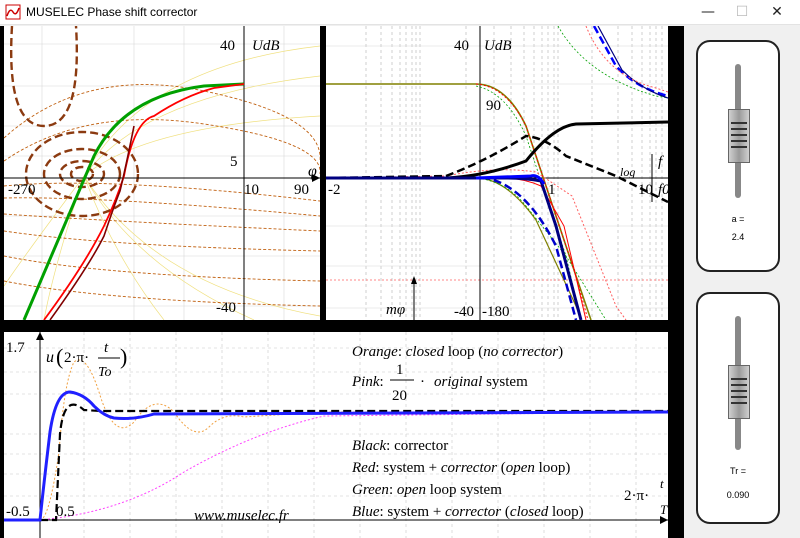  Describe the element at coordinates (739, 392) in the screenshot. I see `slider-tr-thumb` at that location.